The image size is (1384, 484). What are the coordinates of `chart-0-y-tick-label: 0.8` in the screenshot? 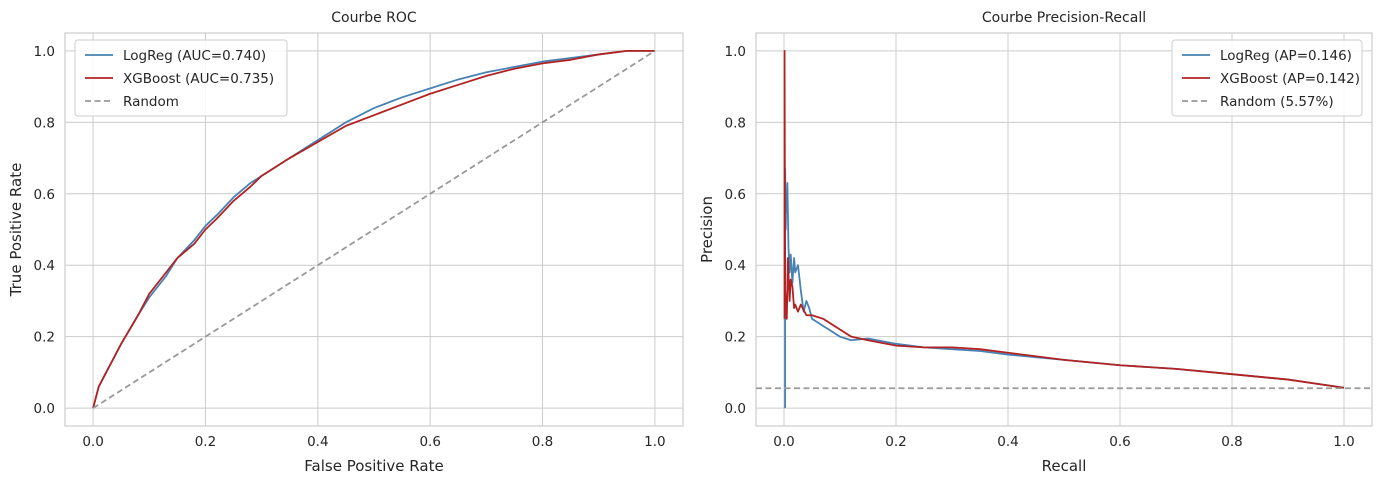 It's located at (44, 123).